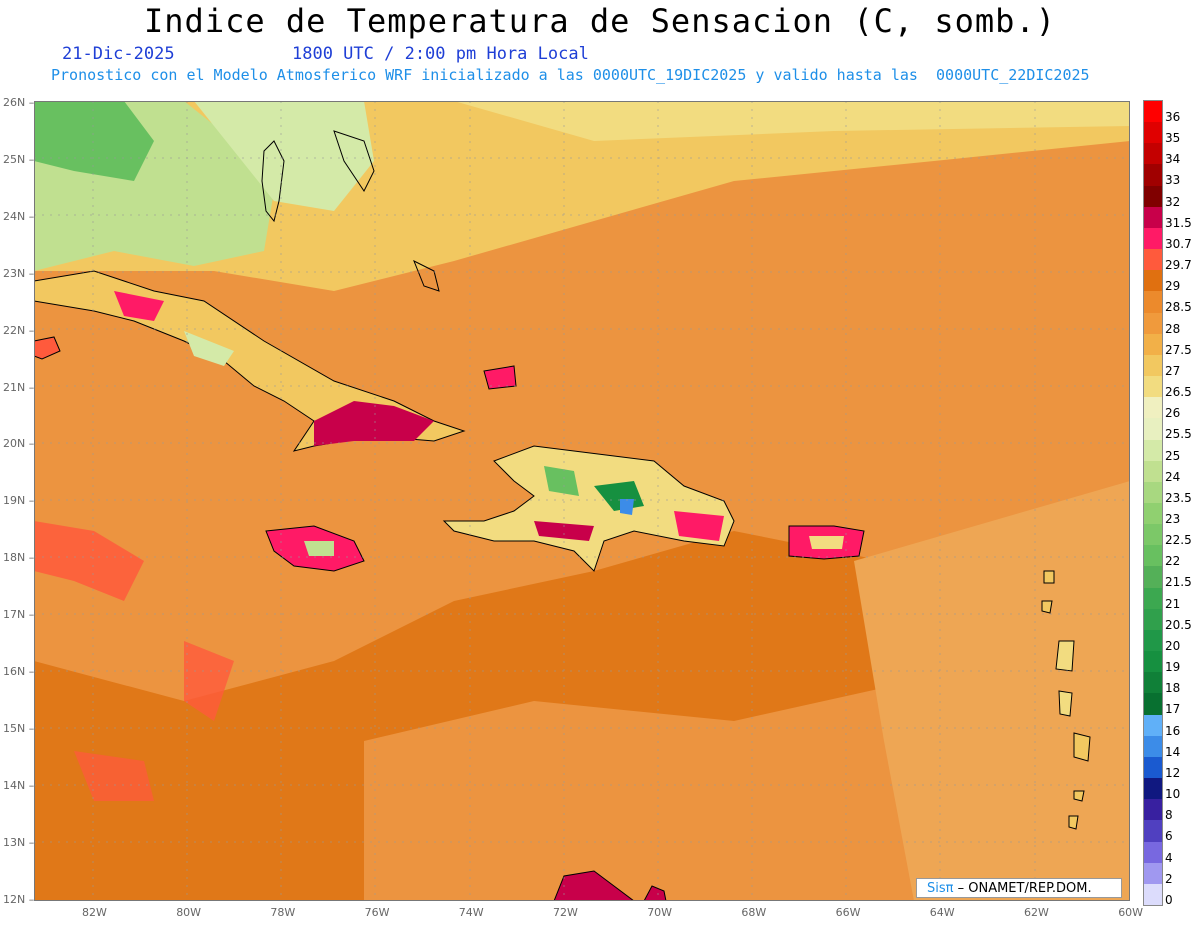 The height and width of the screenshot is (927, 1200). What do you see at coordinates (426, 275) in the screenshot?
I see `bahamas-inagua` at bounding box center [426, 275].